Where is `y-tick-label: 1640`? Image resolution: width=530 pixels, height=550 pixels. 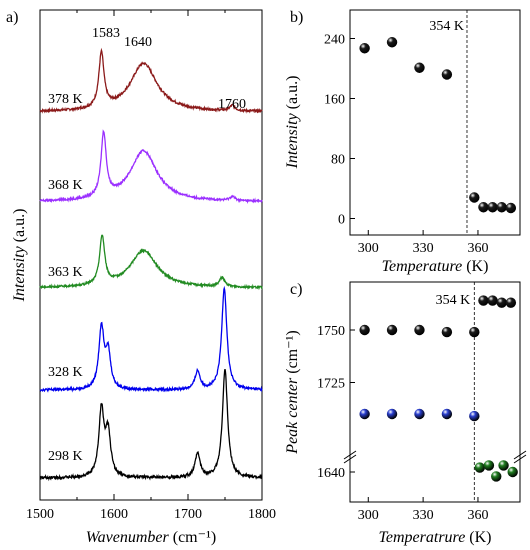 y-tick-label: 1640 is located at coordinates (331, 473).